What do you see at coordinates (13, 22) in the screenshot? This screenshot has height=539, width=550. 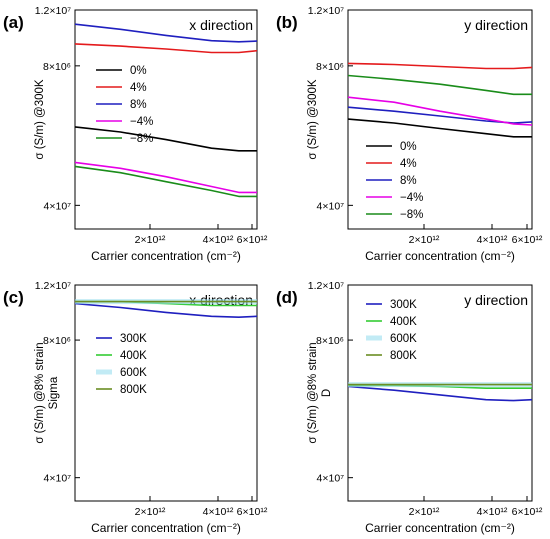 I see `panel-label: (a)` at bounding box center [13, 22].